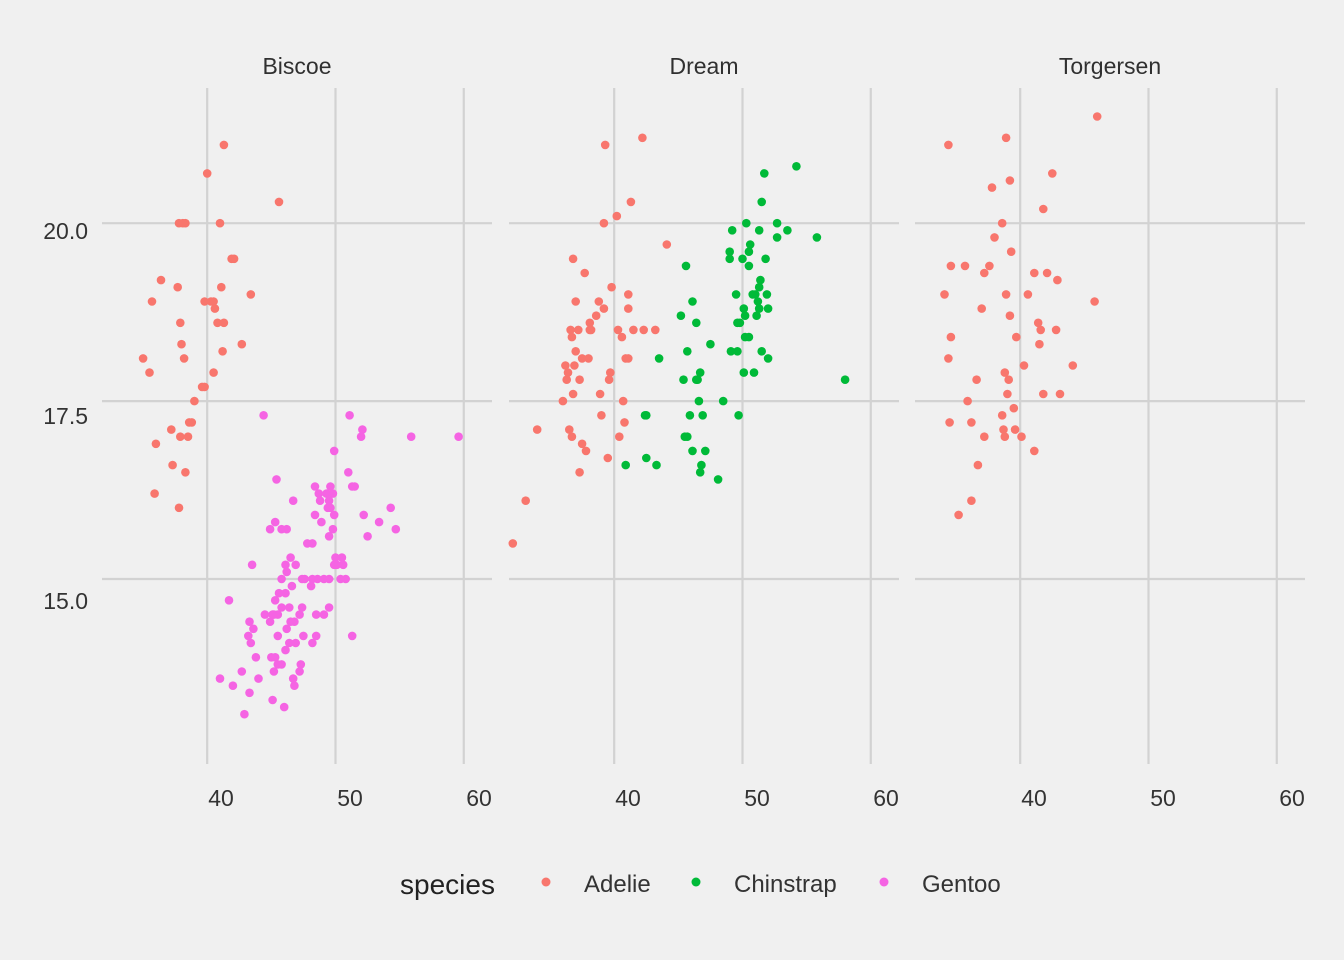  I want to click on x-tick-label: 40, so click(221, 798).